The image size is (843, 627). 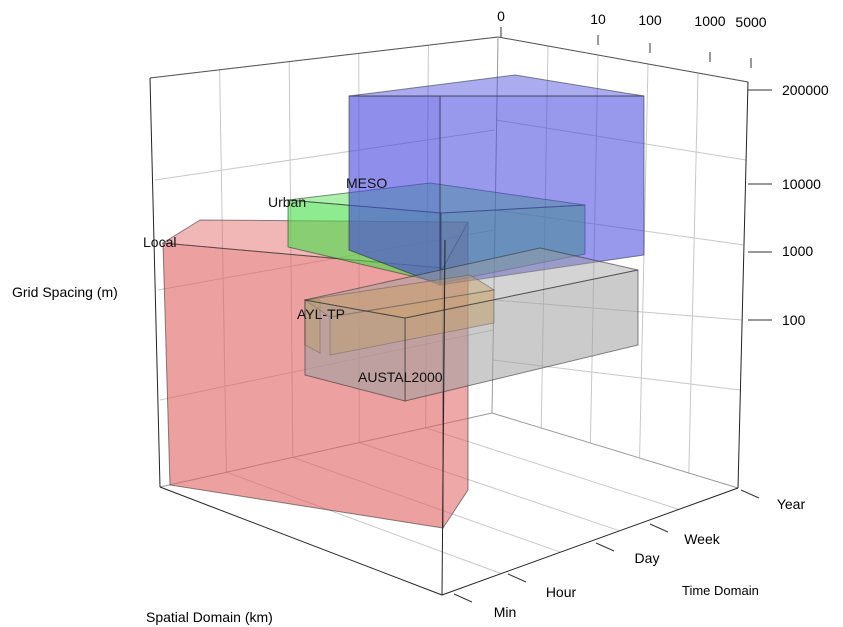 I want to click on grid-tick-1: 1000, so click(x=797, y=251).